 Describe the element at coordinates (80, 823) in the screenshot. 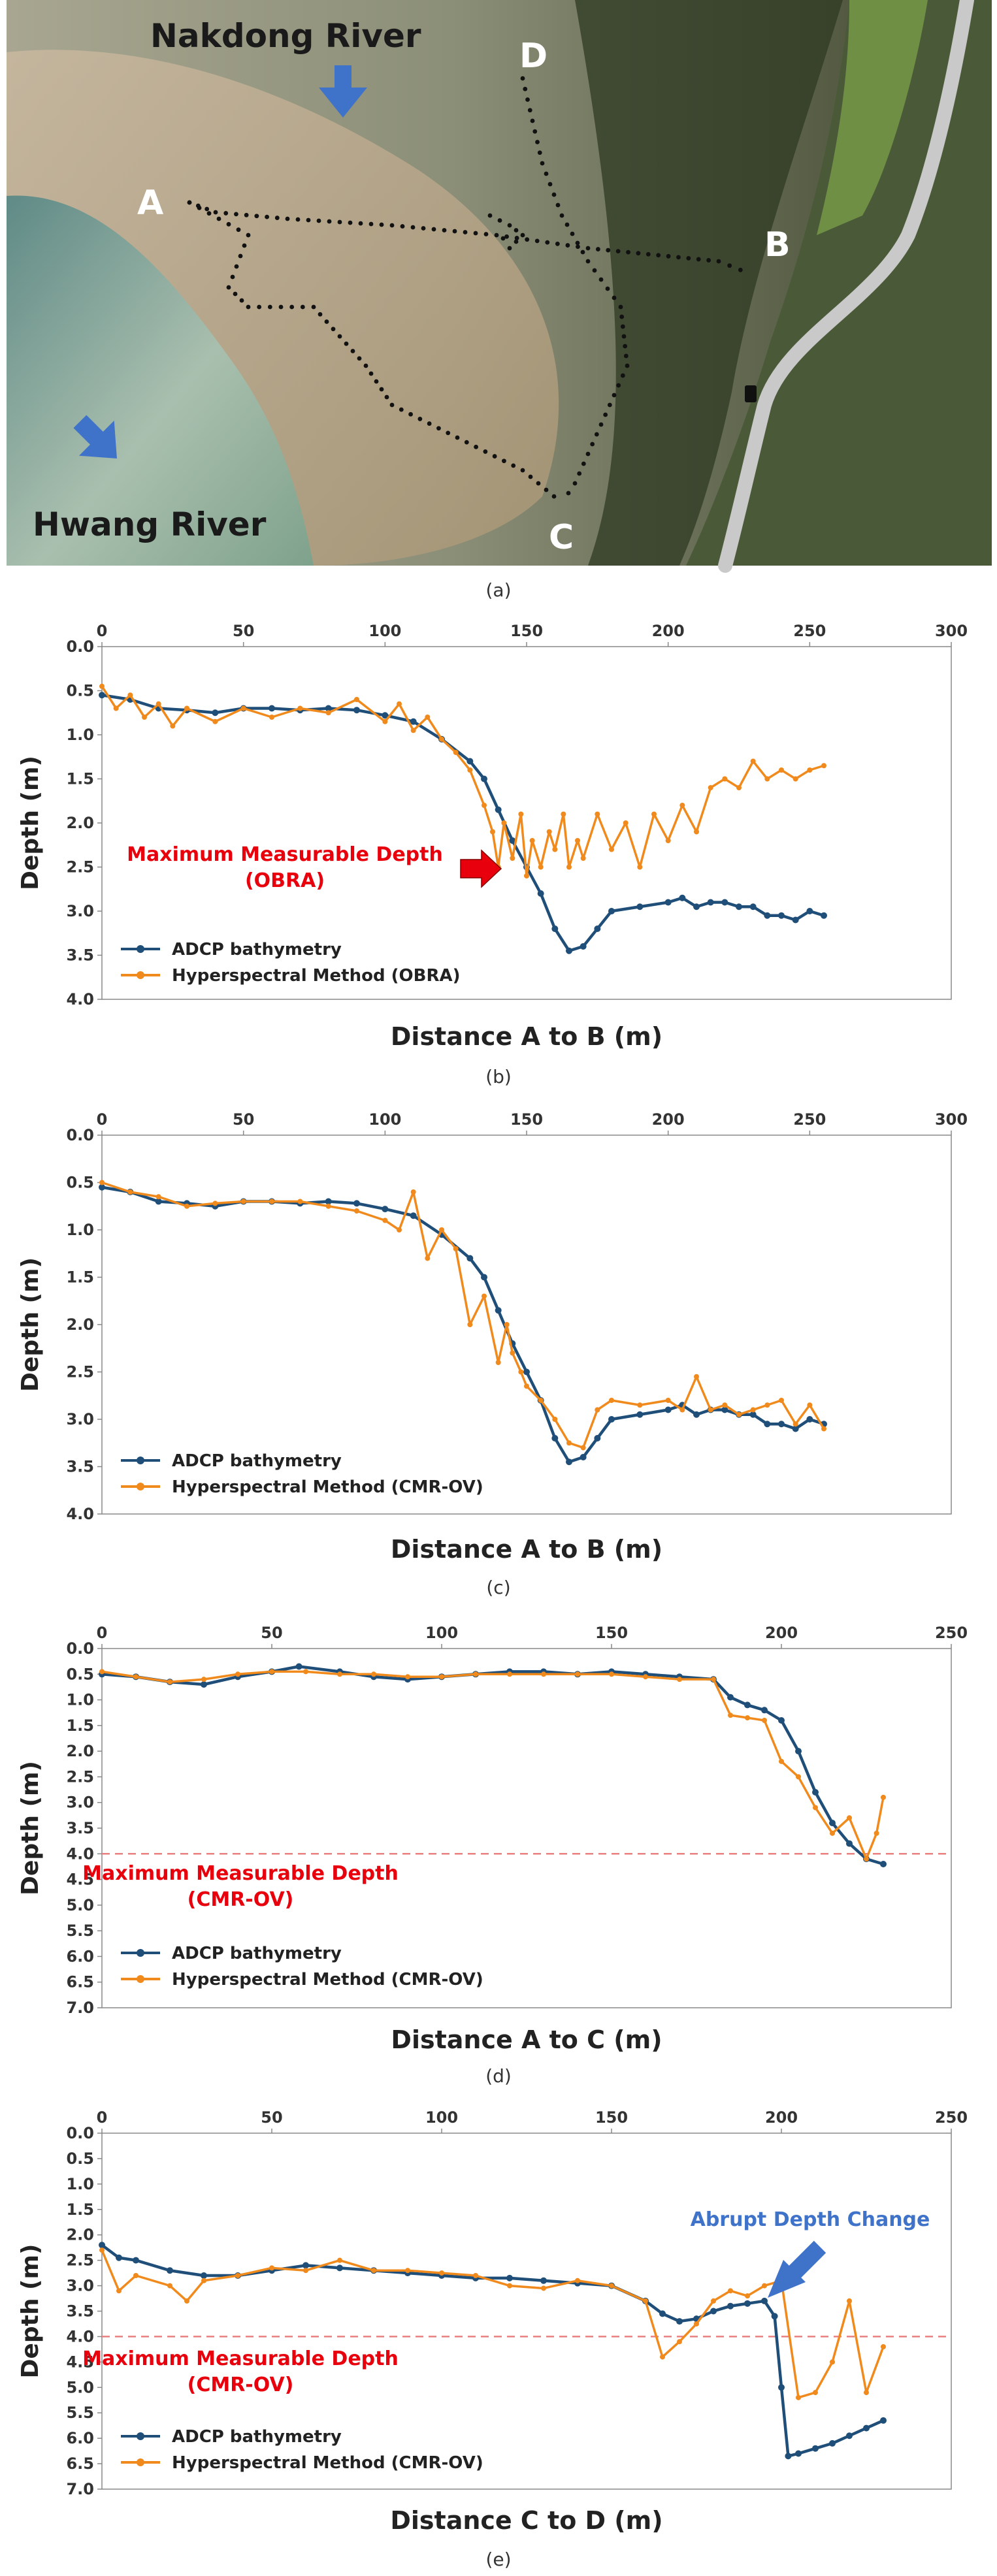

I see `y-tick-label: 2.0` at that location.